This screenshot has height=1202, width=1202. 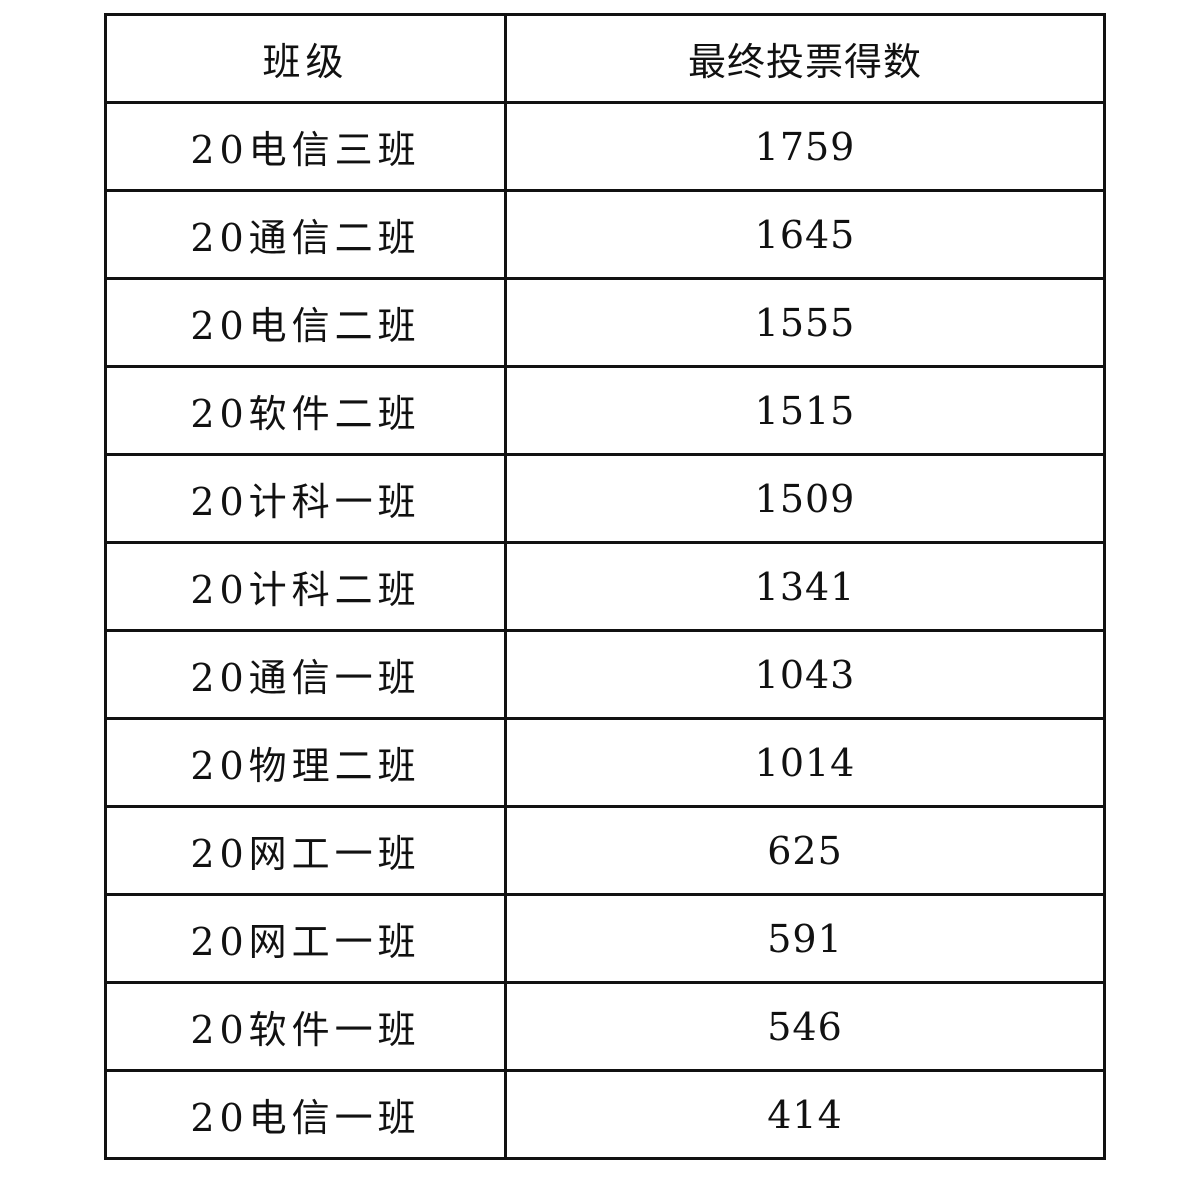 I want to click on votes-cell: 1509, so click(x=805, y=498).